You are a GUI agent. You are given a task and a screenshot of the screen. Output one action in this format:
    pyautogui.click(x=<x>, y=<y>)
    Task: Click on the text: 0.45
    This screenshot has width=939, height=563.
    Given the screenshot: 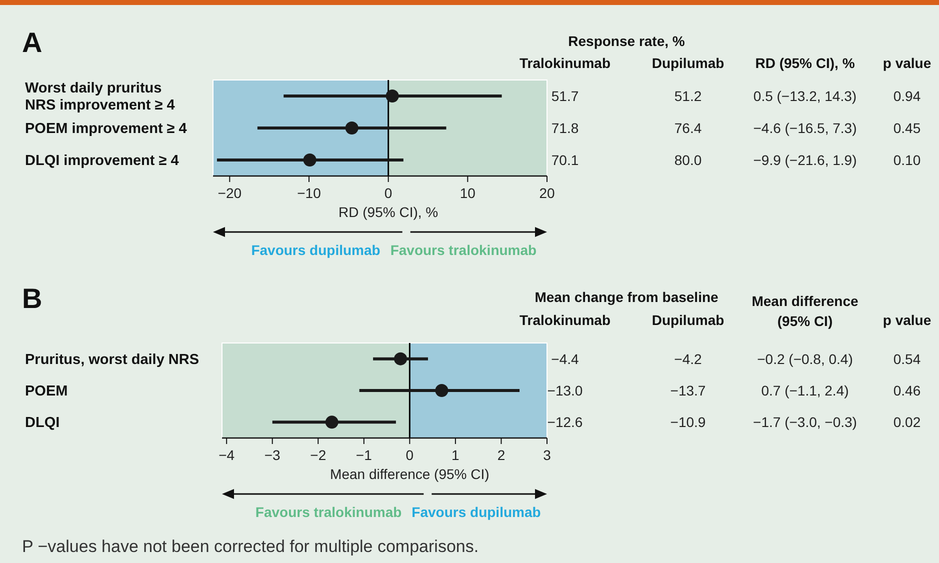 What is the action you would take?
    pyautogui.click(x=907, y=128)
    